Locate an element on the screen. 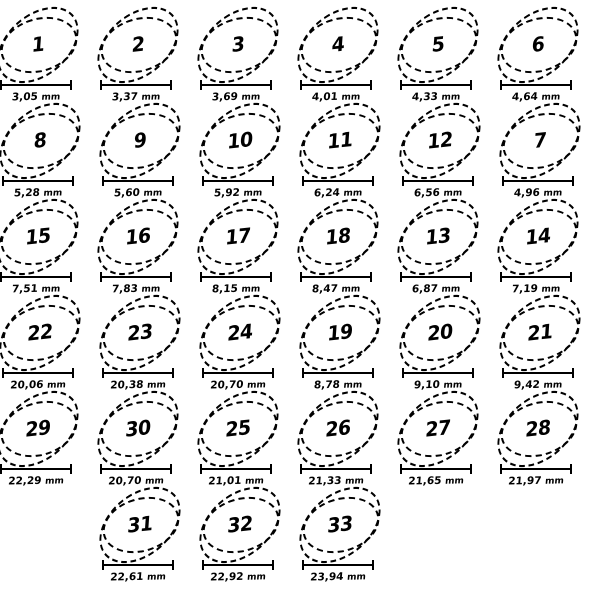 This screenshot has height=600, width=600. particle-cell: 2 3,37 mm is located at coordinates (138, 55).